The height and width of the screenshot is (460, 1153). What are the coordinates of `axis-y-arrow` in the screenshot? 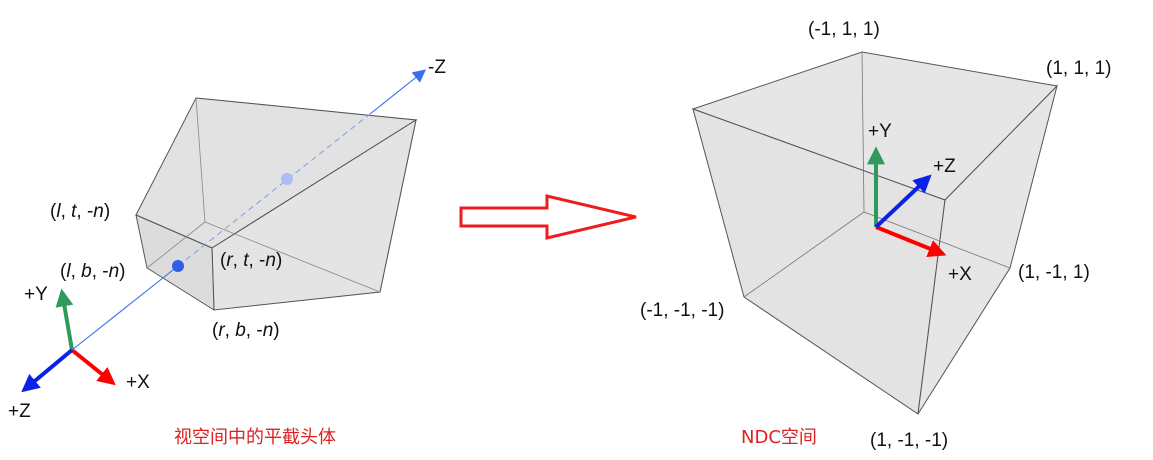 It's located at (64, 319).